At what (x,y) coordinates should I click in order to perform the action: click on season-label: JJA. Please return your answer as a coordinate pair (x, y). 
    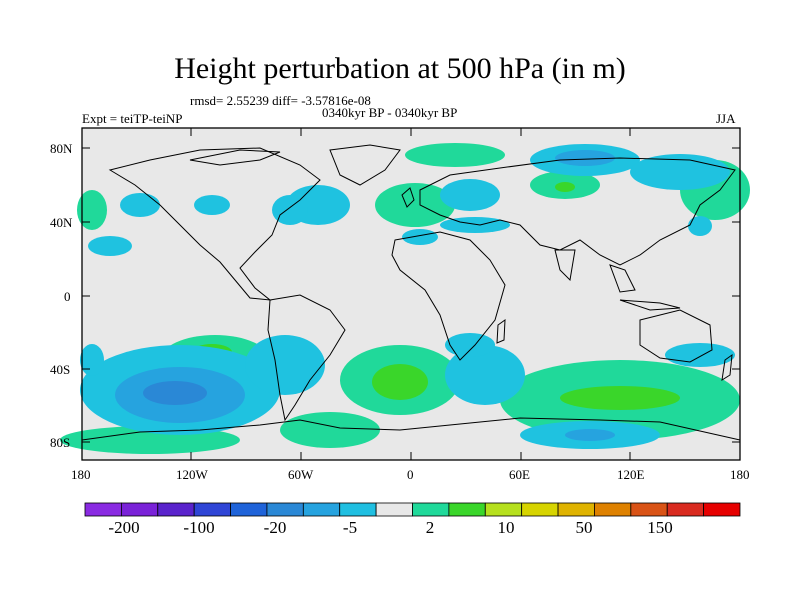
    Looking at the image, I should click on (726, 118).